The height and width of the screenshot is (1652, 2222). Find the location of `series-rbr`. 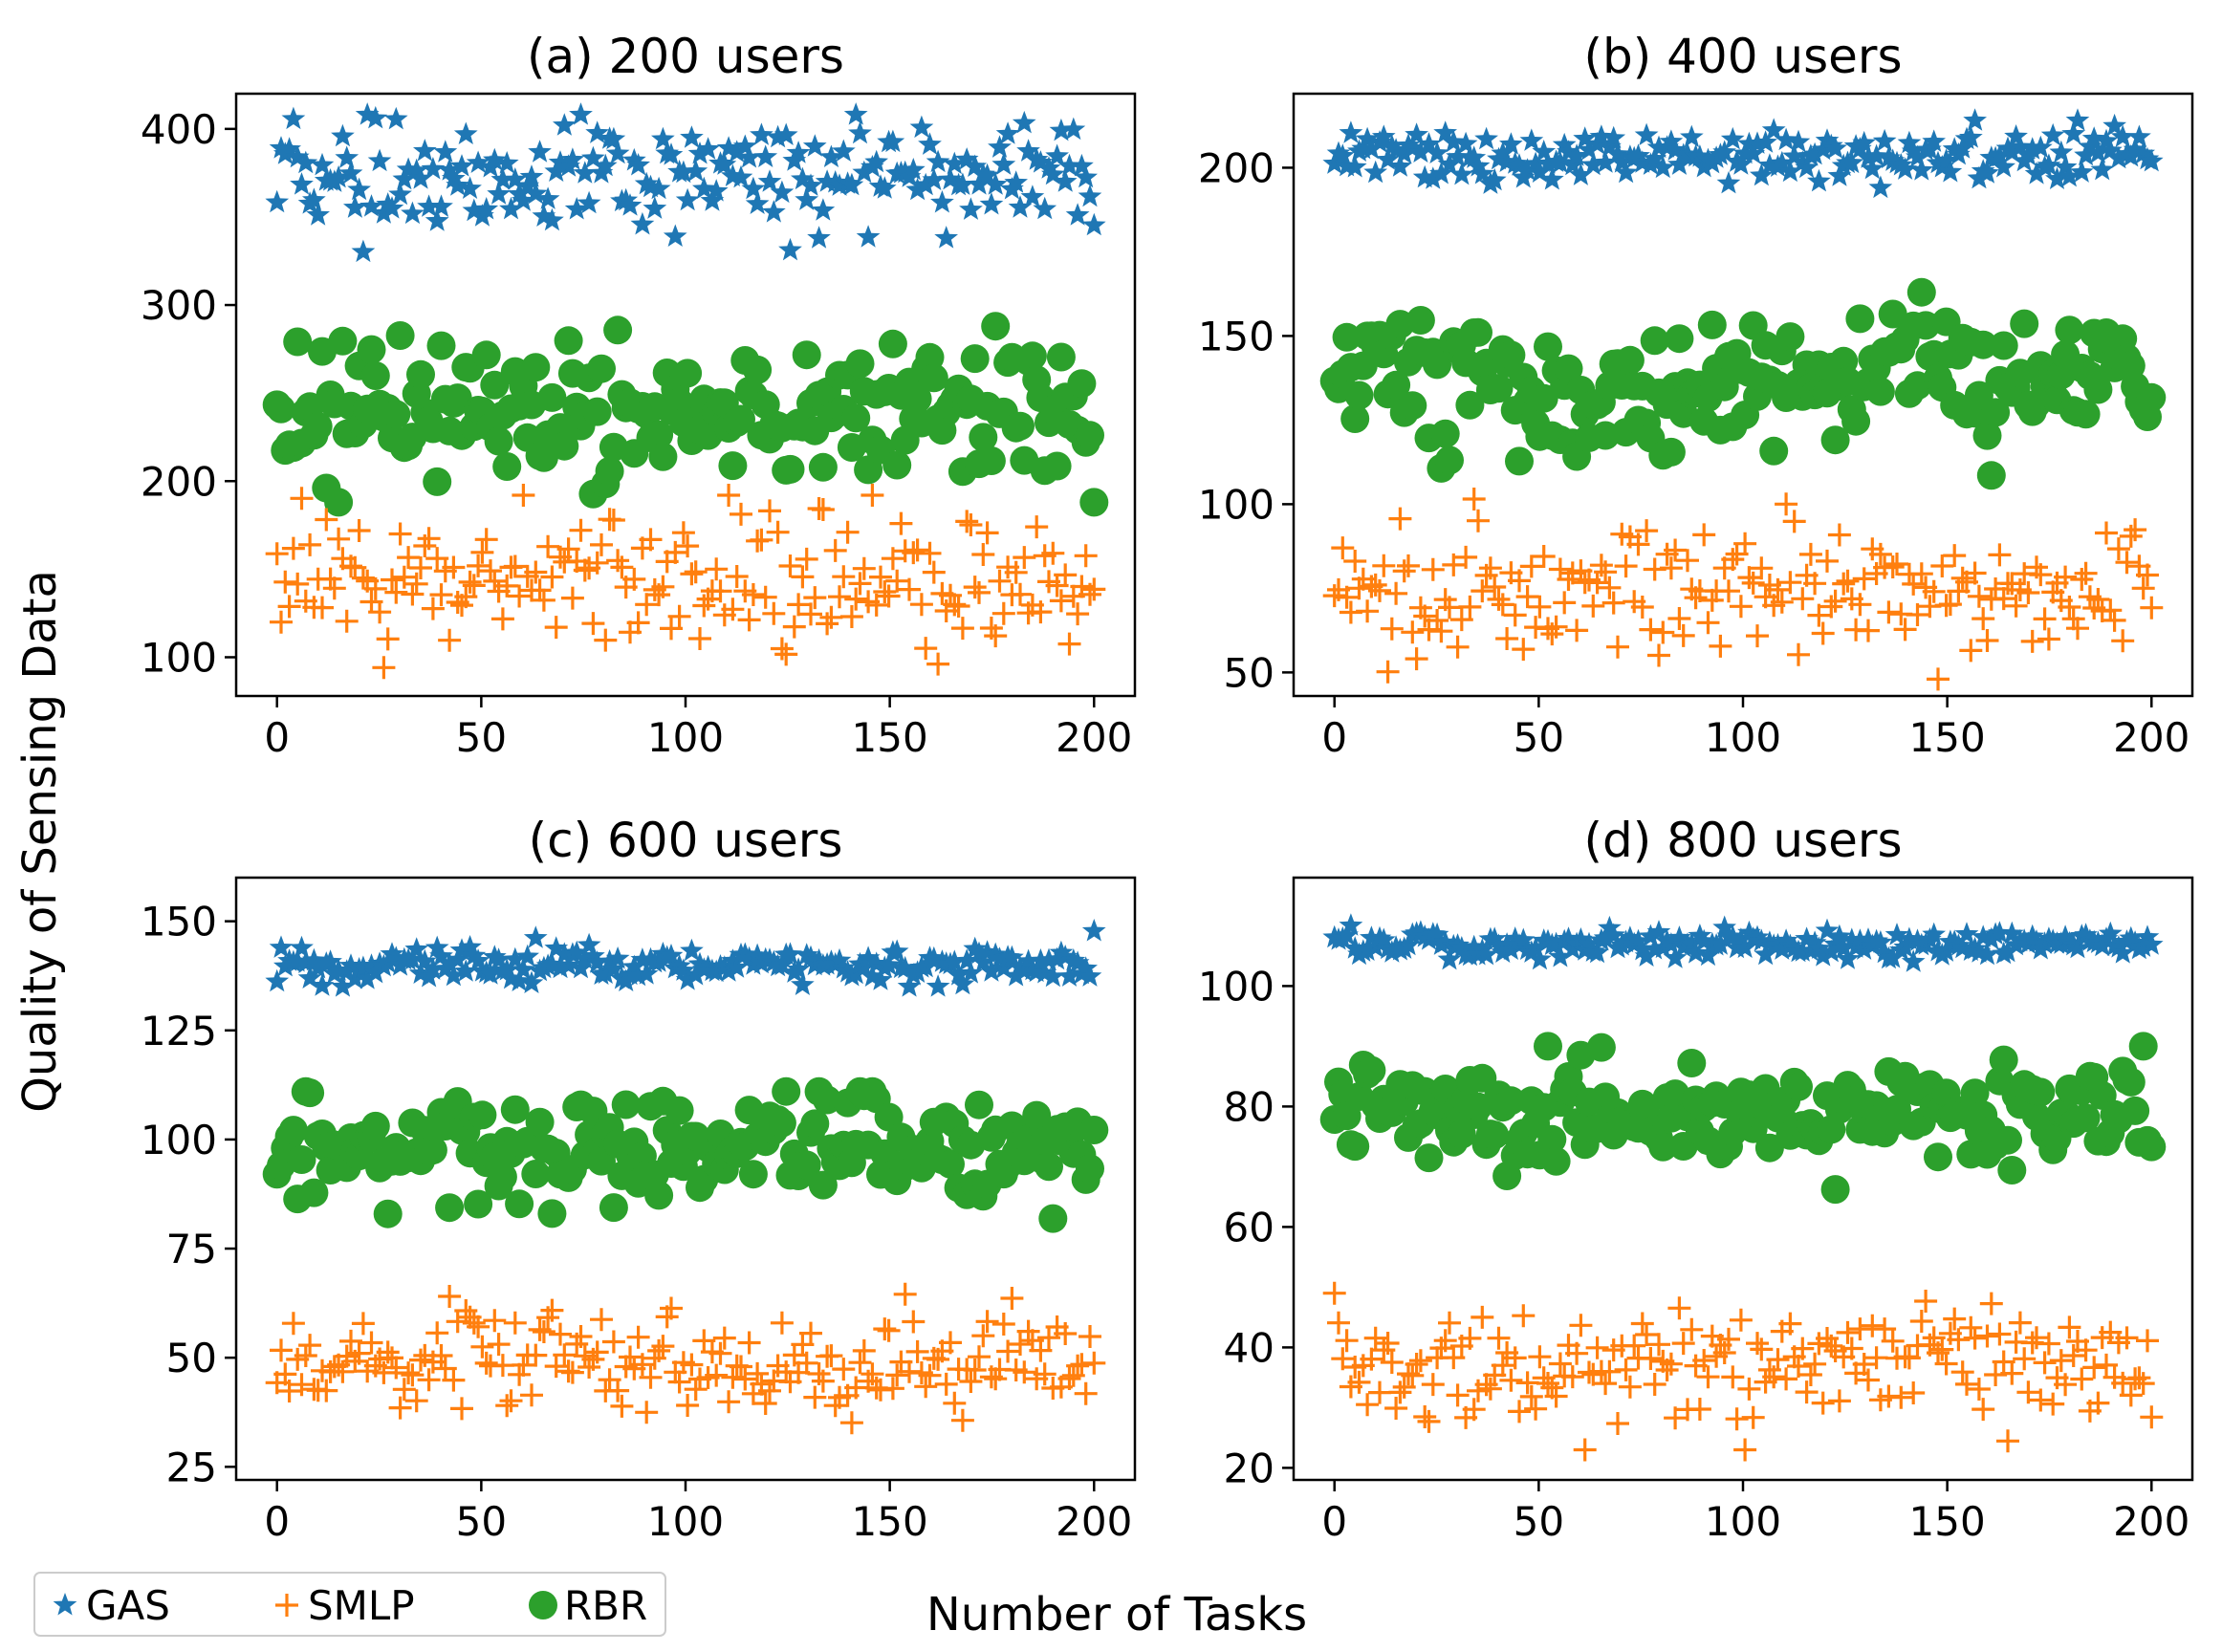

series-rbr is located at coordinates (1743, 1118).